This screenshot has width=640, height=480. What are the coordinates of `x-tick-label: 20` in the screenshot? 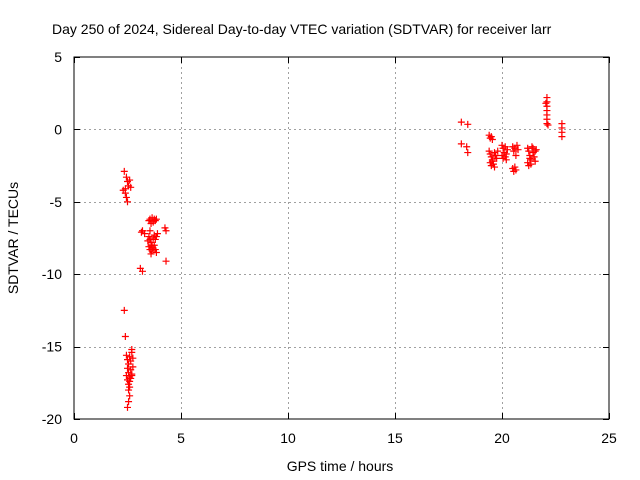 It's located at (502, 438).